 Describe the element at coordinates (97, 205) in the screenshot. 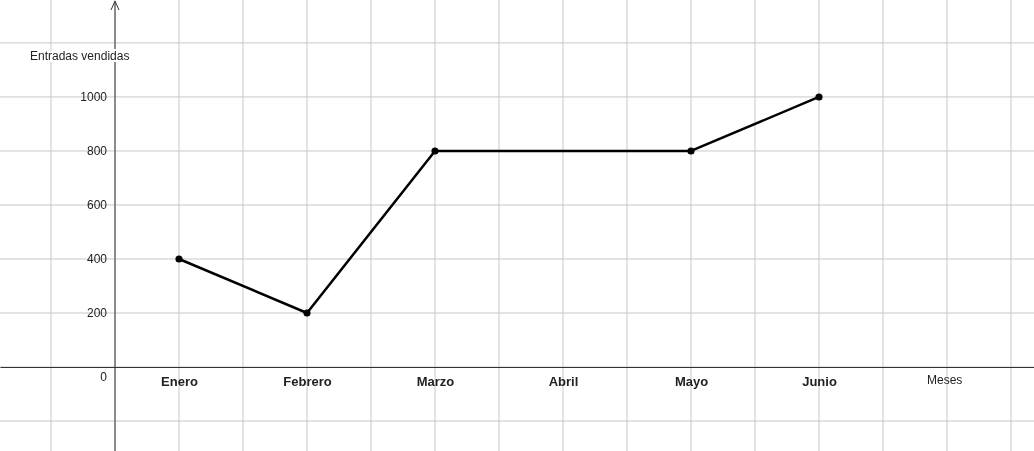

I see `y-tick-label: 600` at that location.